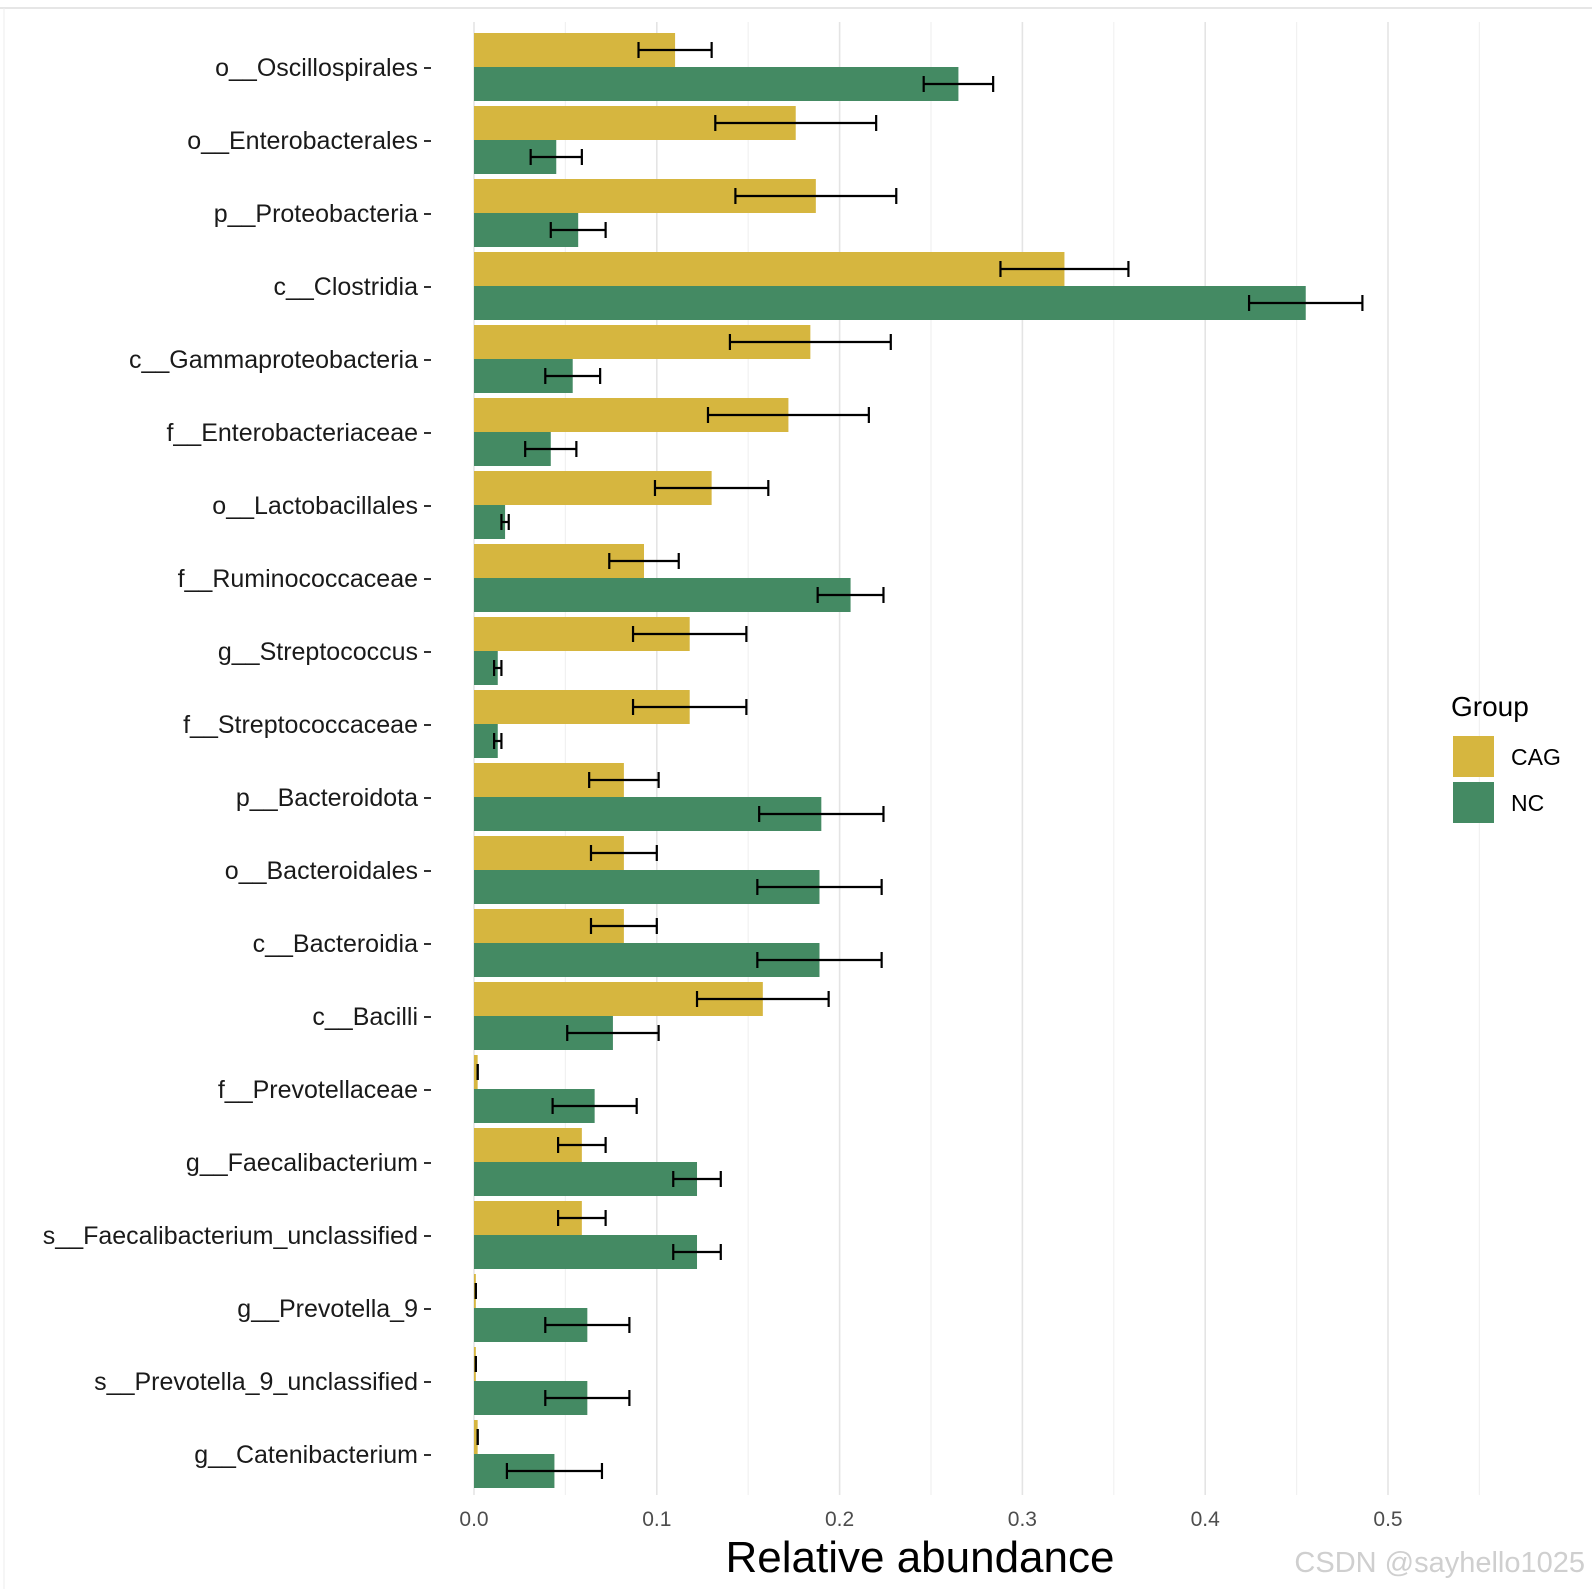 The width and height of the screenshot is (1592, 1589). What do you see at coordinates (315, 506) in the screenshot?
I see `y-tick-label: o__Lactobacillales` at bounding box center [315, 506].